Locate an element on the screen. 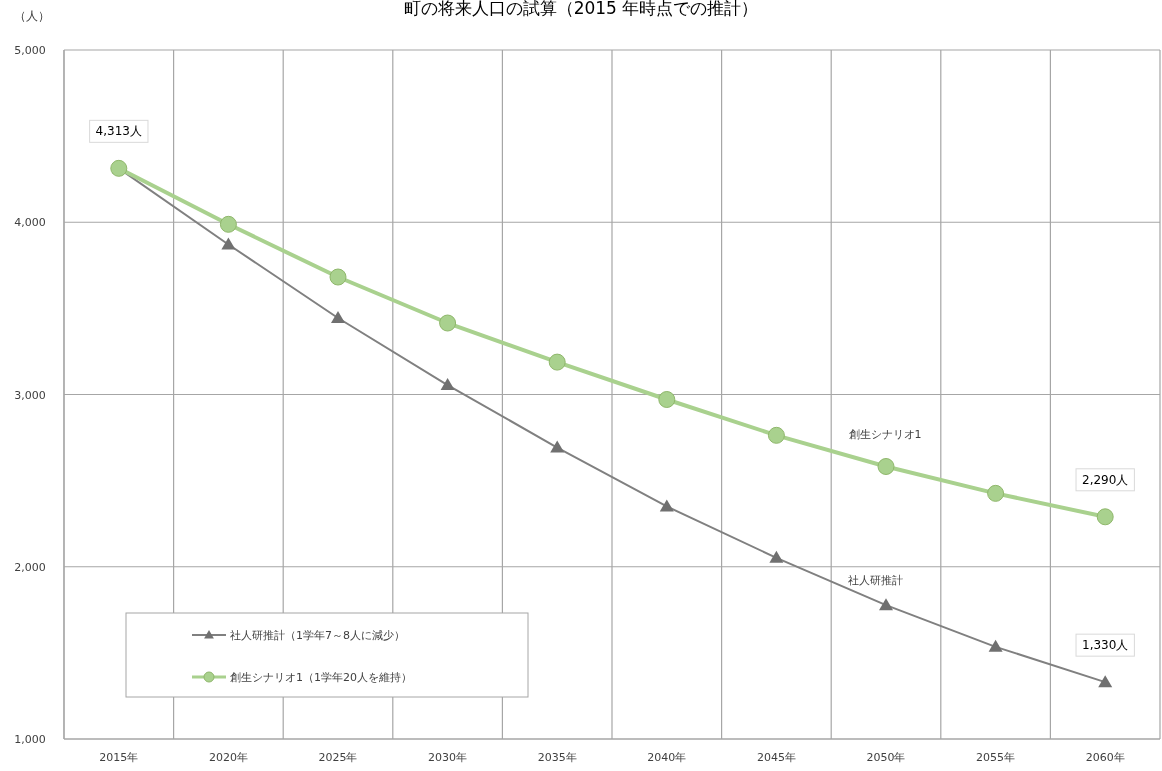 This screenshot has width=1162, height=771. x-tick-label: 2025年 is located at coordinates (338, 757).